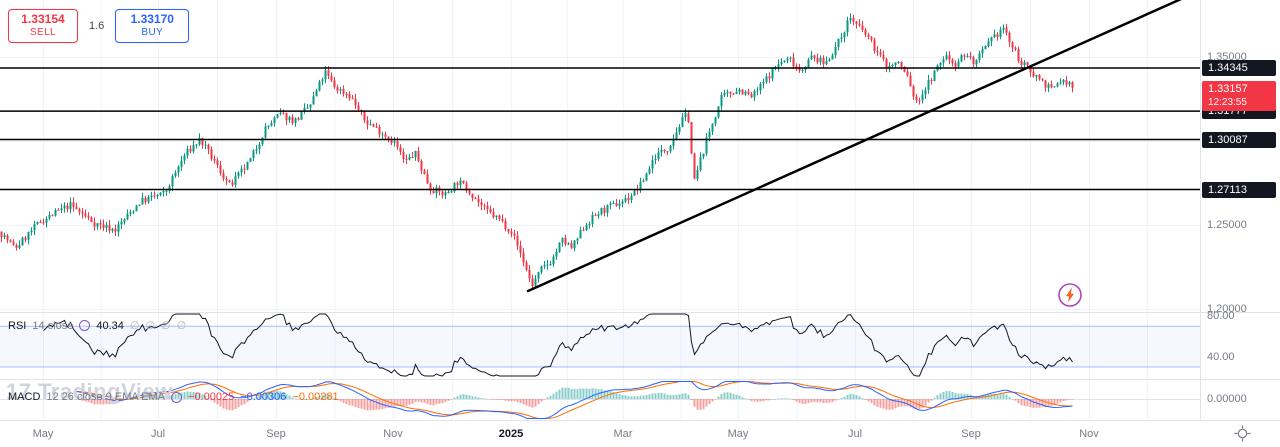 The image size is (1280, 447). What do you see at coordinates (640, 379) in the screenshot?
I see `macd-pane-separator` at bounding box center [640, 379].